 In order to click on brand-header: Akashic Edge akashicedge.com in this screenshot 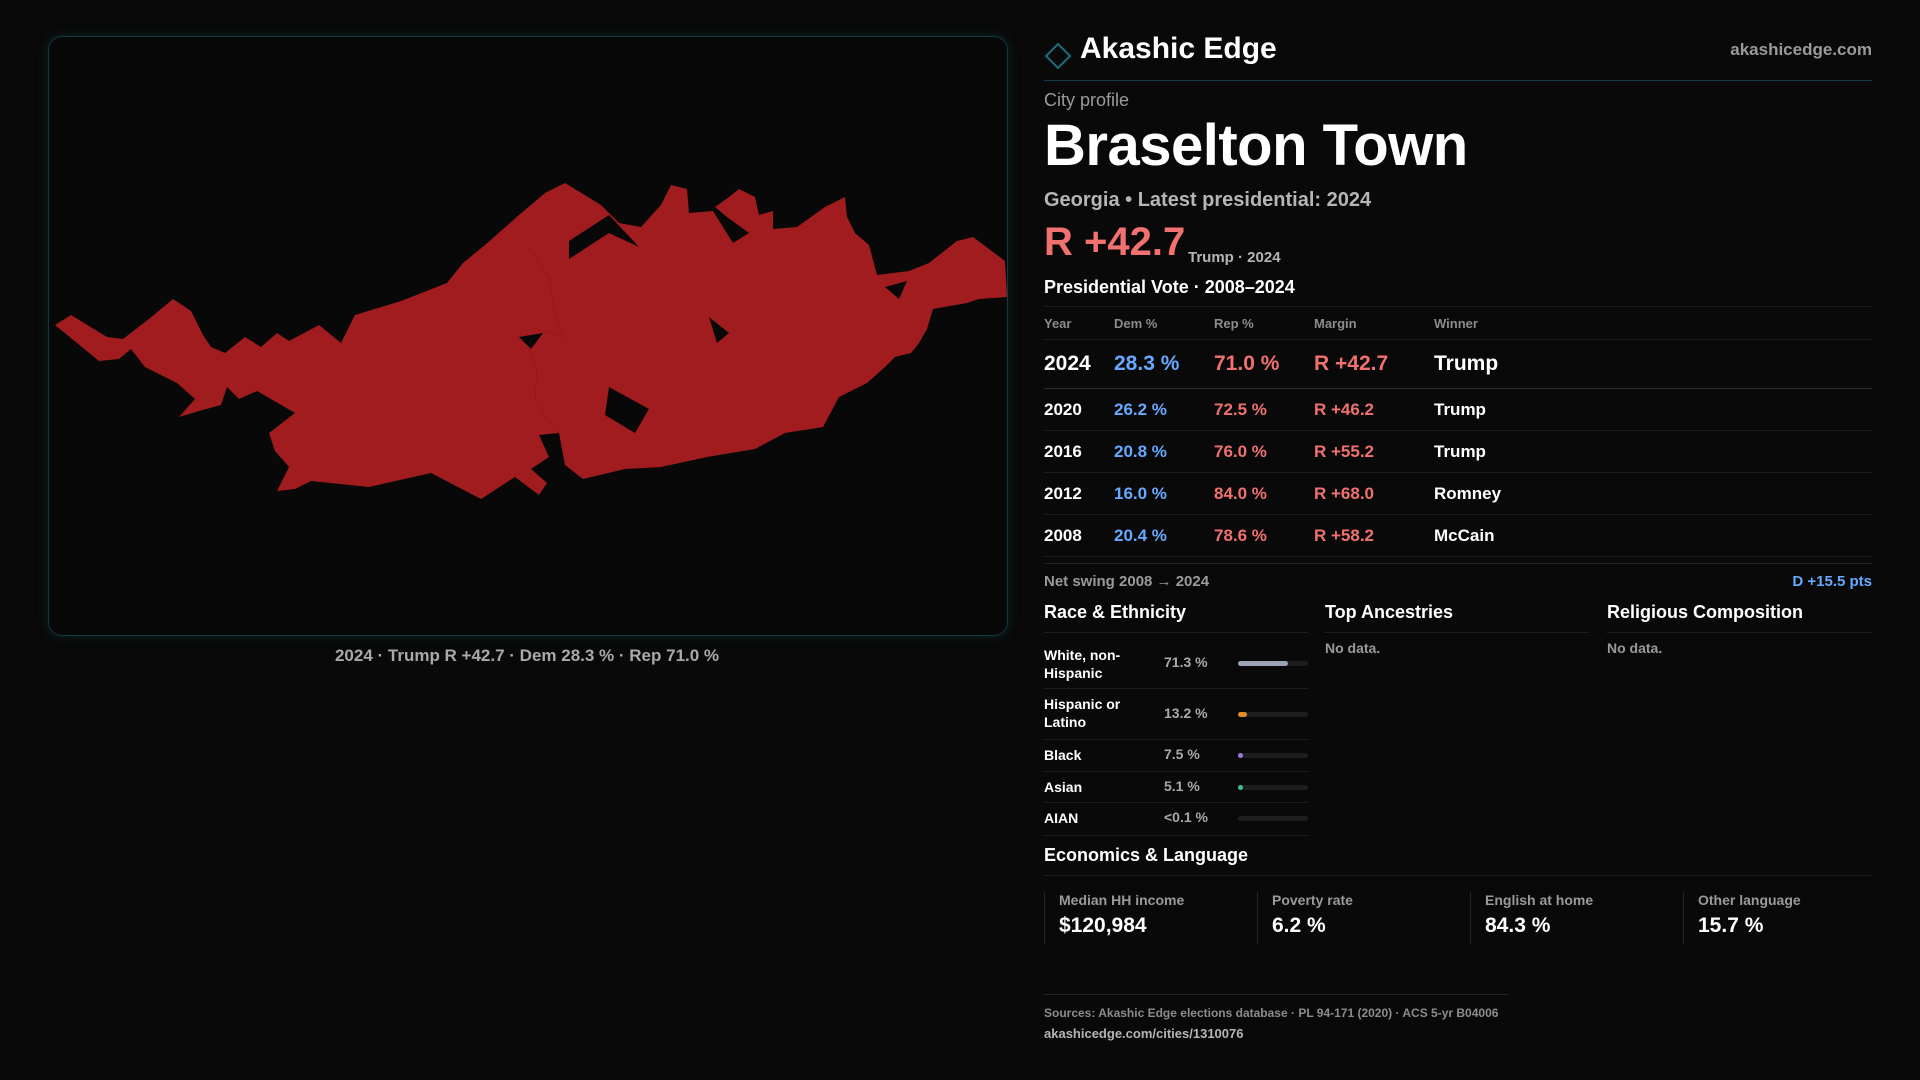, I will do `click(1458, 55)`.